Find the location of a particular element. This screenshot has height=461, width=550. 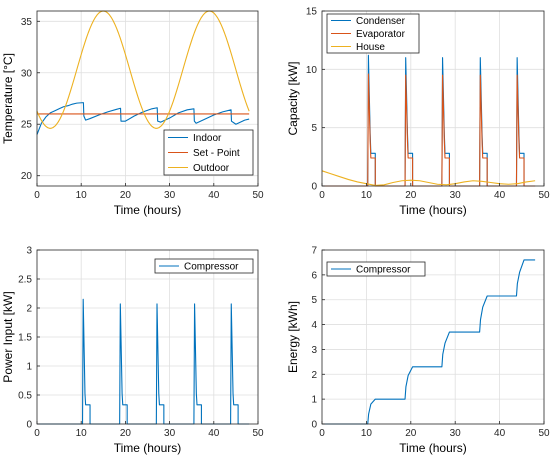

y-axis-label: Power Input [kW] is located at coordinates (8, 336).